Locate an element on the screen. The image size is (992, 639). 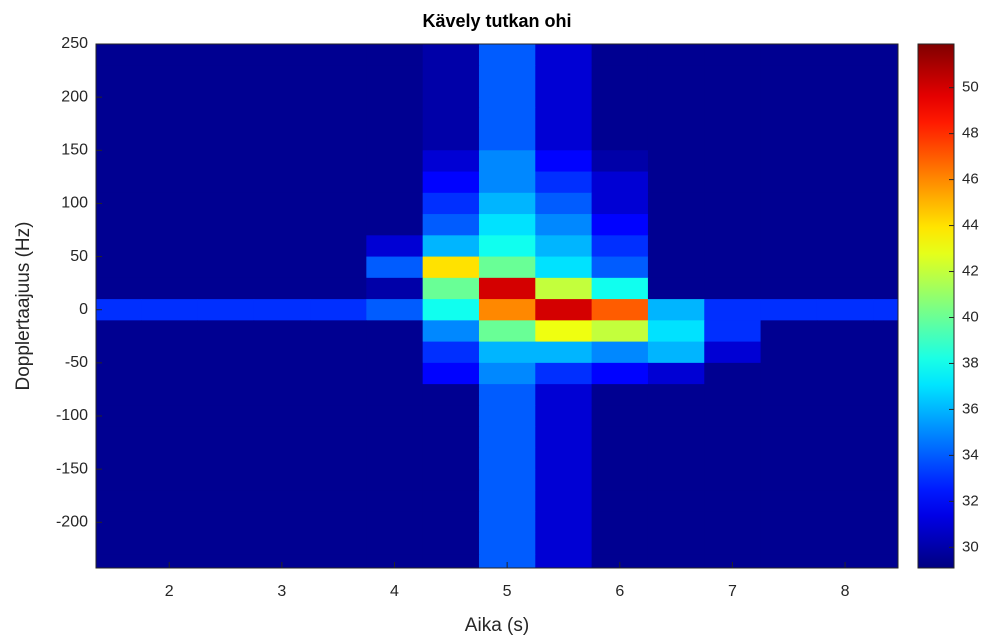
colorbar-tick-label: 42 is located at coordinates (970, 270).